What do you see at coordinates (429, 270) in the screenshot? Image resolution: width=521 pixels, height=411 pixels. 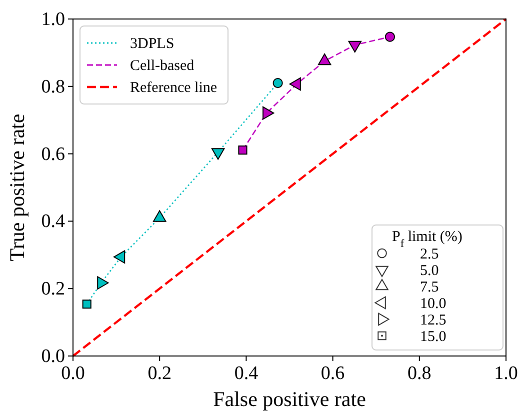 I see `annotation: 5.0` at bounding box center [429, 270].